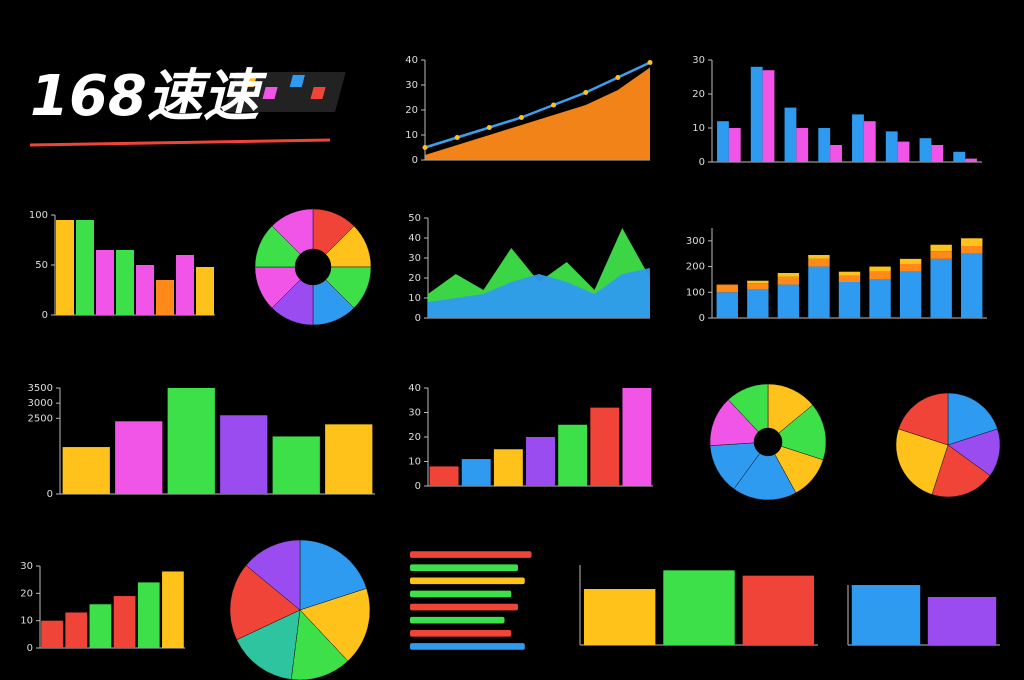  Describe the element at coordinates (149, 96) in the screenshot. I see `logo-title: 168速速` at that location.